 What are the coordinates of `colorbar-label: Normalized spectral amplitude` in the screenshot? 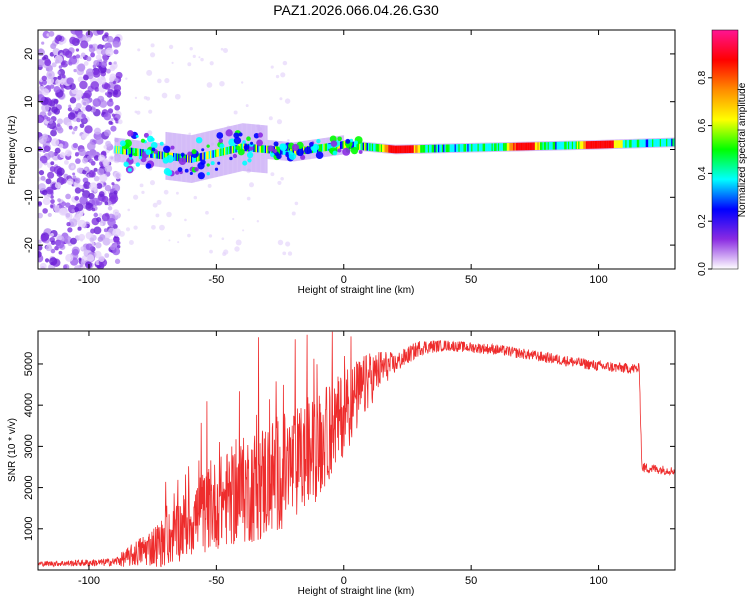 It's located at (742, 149).